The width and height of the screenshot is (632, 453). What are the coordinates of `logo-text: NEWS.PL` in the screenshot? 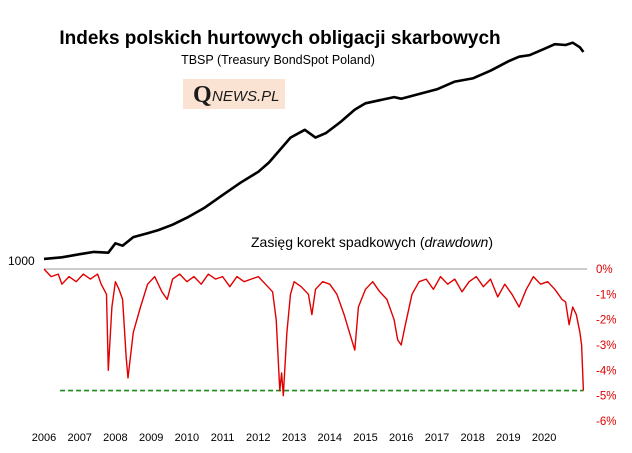 It's located at (246, 96).